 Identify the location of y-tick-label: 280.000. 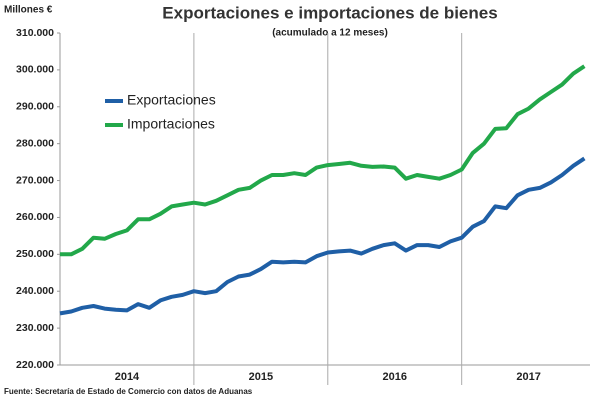
(35, 143).